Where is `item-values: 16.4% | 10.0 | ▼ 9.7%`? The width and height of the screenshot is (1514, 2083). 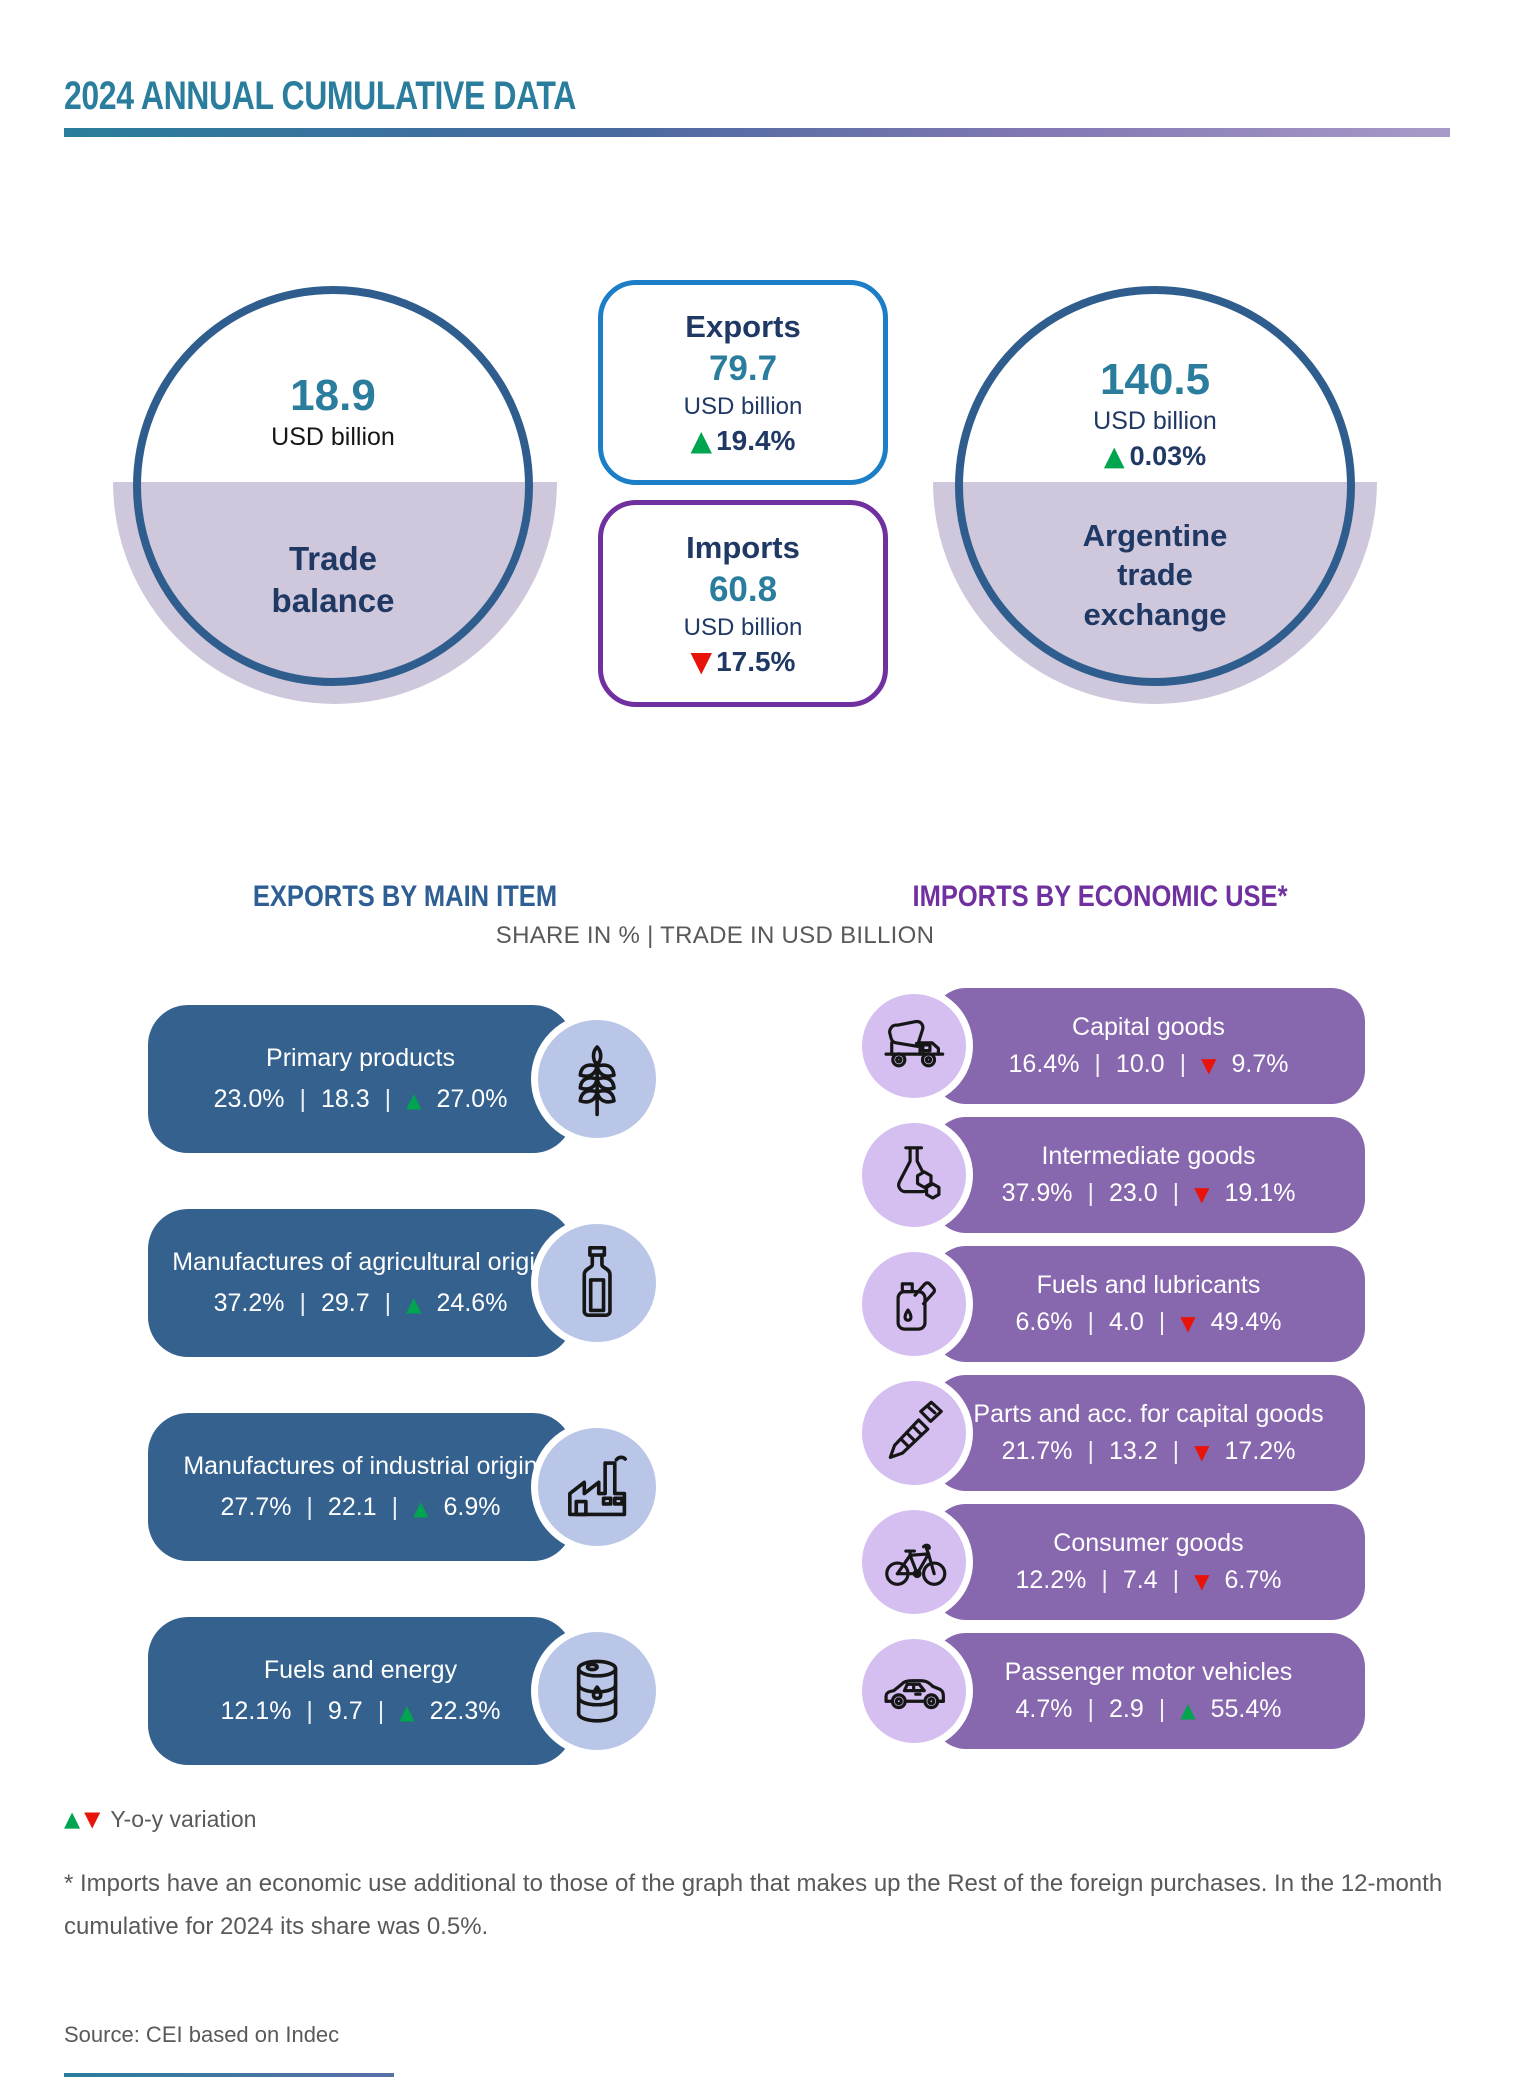 item-values: 16.4% | 10.0 | ▼ 9.7% is located at coordinates (1149, 1064).